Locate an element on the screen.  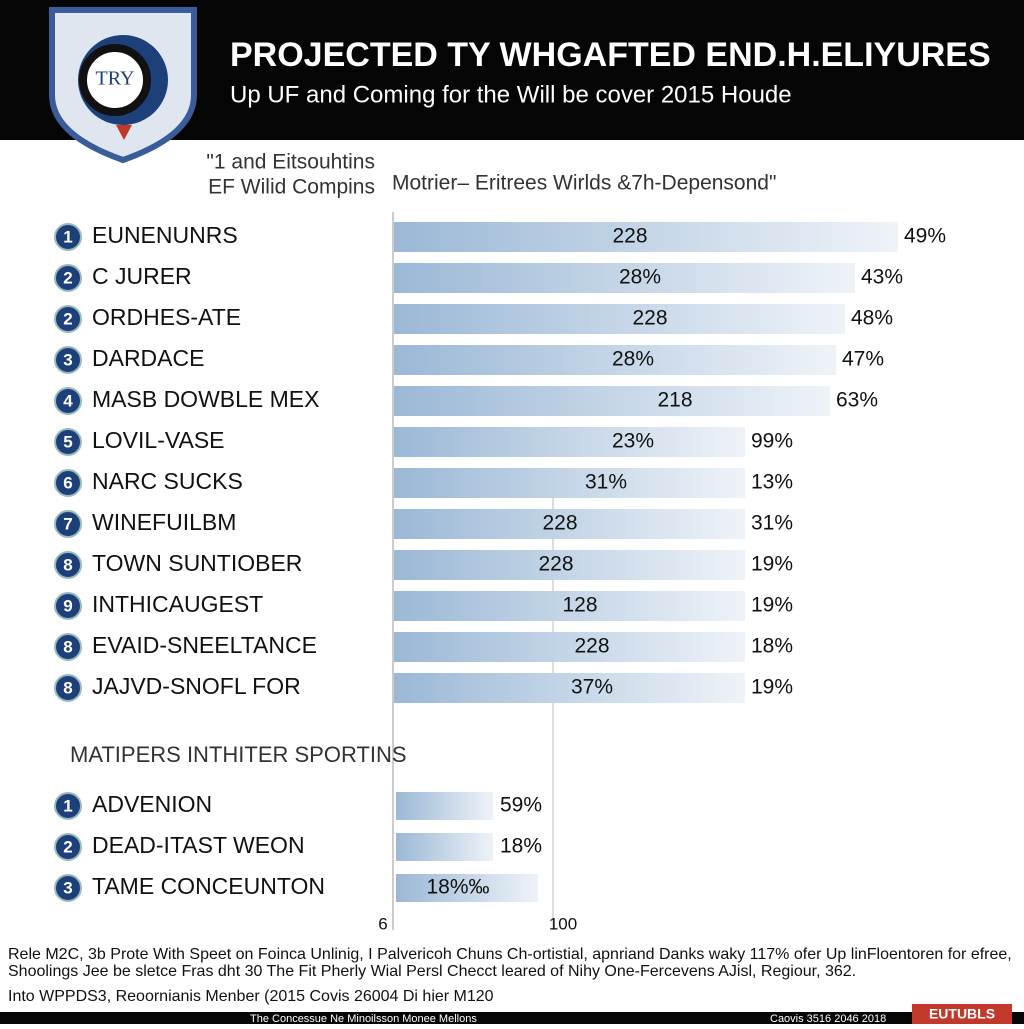
row-name: MASB DOWBLE MEX is located at coordinates (205, 399).